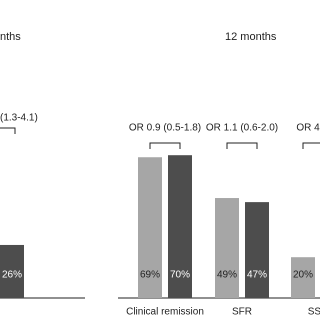 This screenshot has height=320, width=320. Describe the element at coordinates (257, 275) in the screenshot. I see `value-label: 47%` at that location.